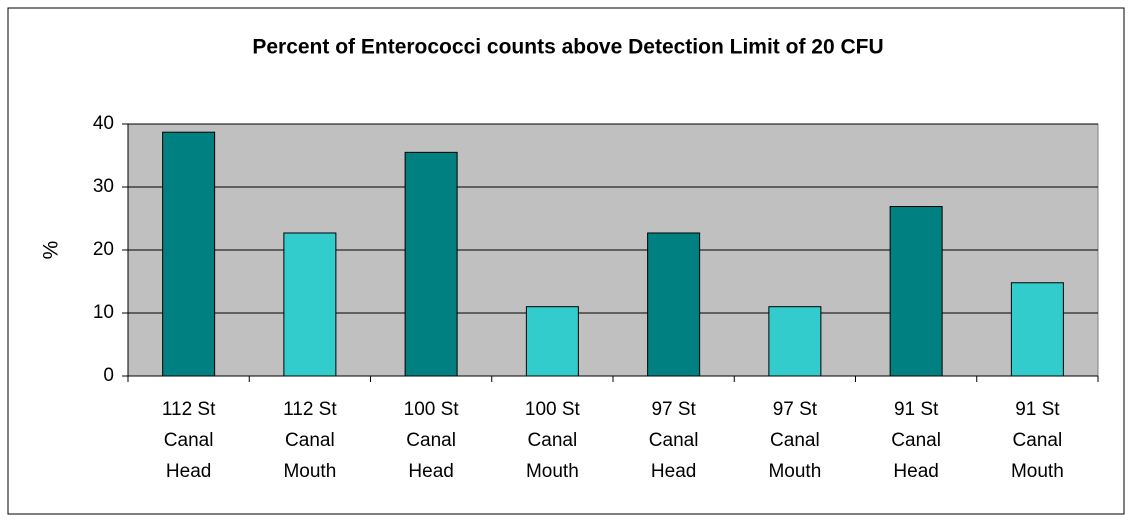 Image resolution: width=1132 pixels, height=522 pixels. What do you see at coordinates (1037, 440) in the screenshot?
I see `x-tick-label: 91 St Canal Mouth` at bounding box center [1037, 440].